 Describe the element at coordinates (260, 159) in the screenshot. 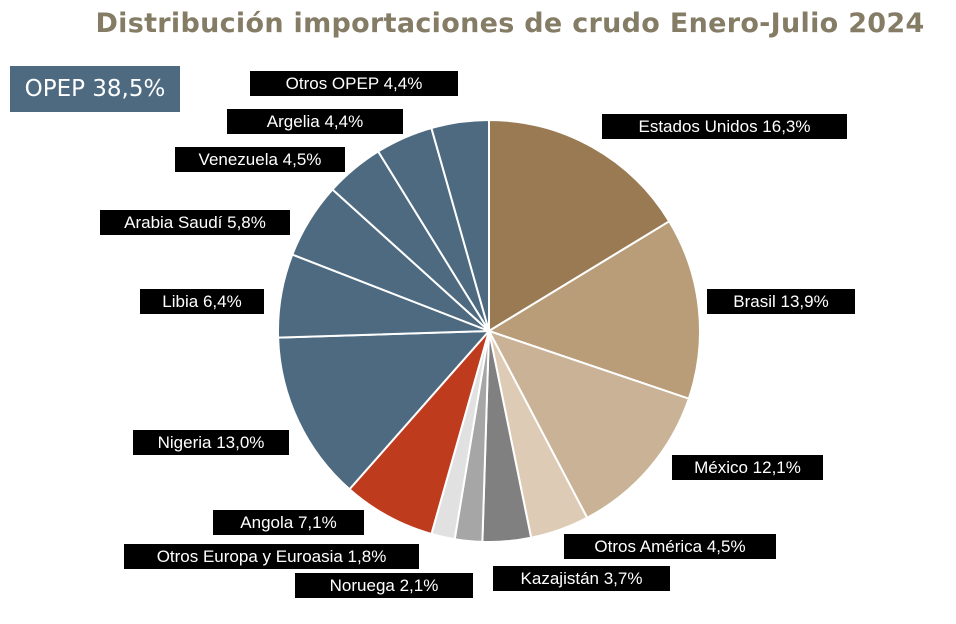

I see `slice-label: Venezuela 4,5%` at that location.